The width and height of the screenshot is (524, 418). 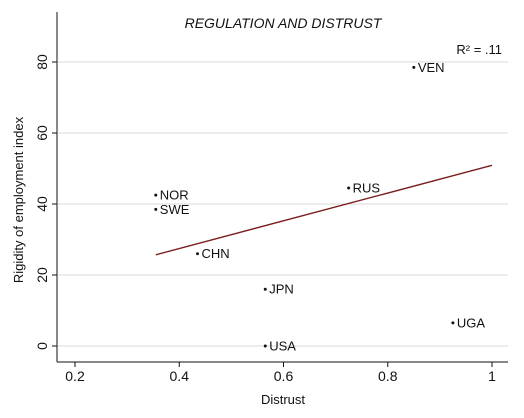 I want to click on fit-line, so click(x=324, y=210).